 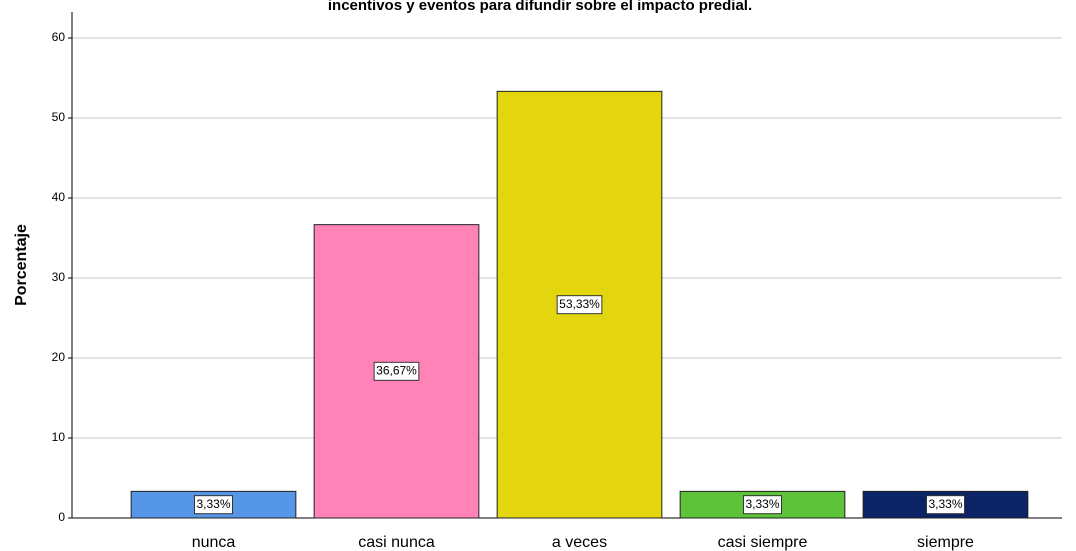 I want to click on bar, so click(x=396, y=371).